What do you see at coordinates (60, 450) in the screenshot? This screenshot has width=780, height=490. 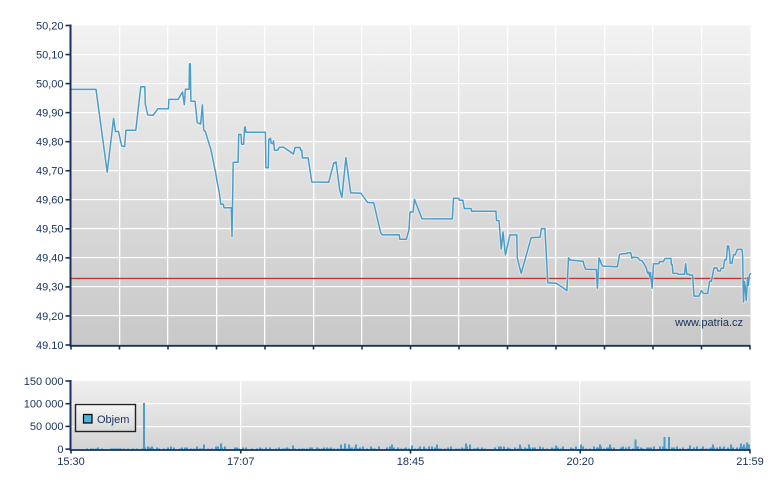 I see `svg-text: 0` at bounding box center [60, 450].